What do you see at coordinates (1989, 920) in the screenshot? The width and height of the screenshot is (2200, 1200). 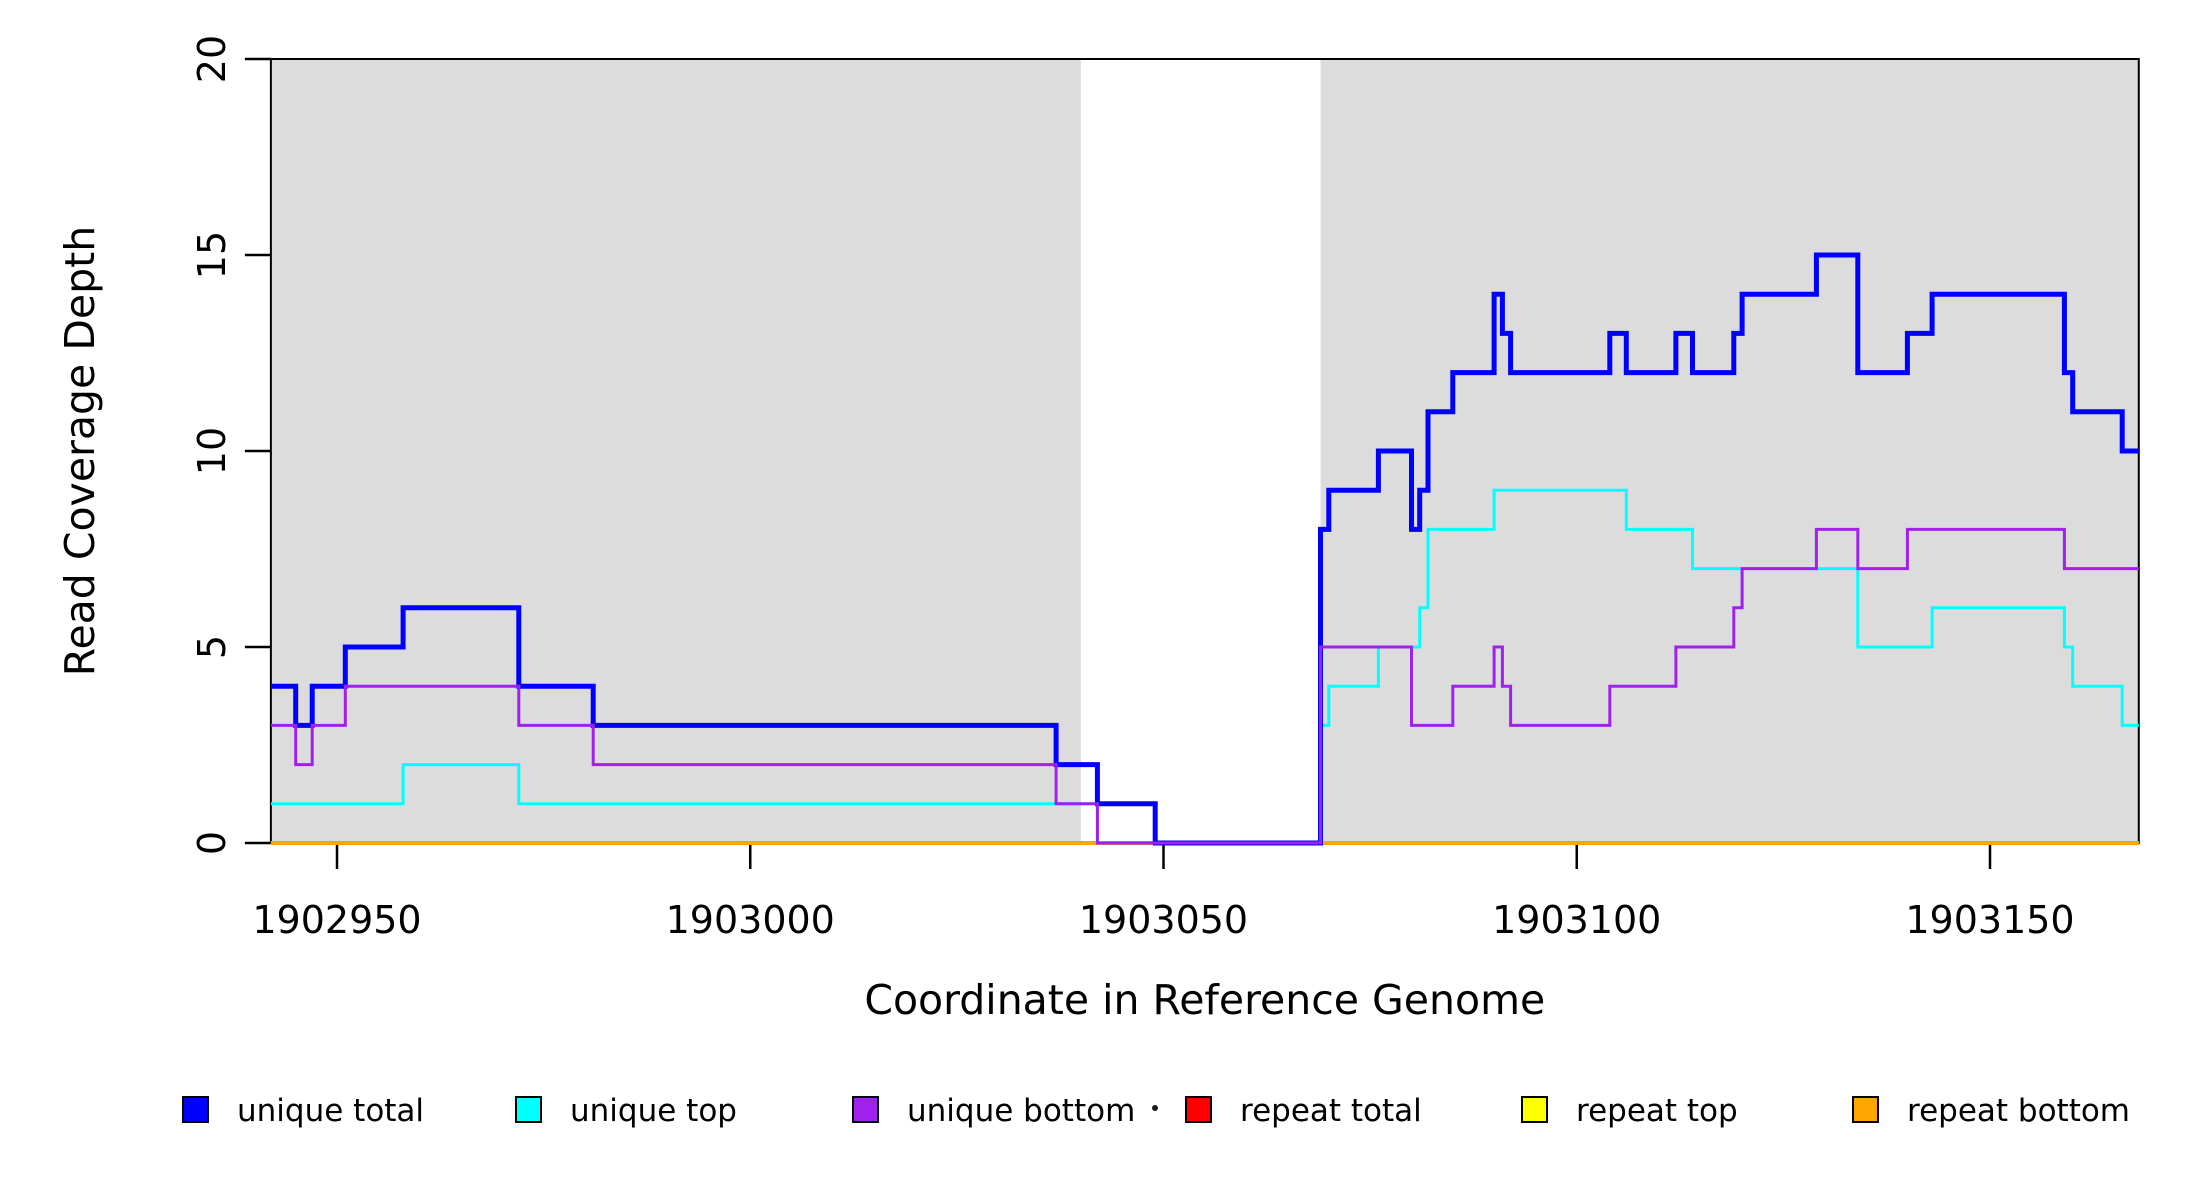 I see `x-axis-tick-label: 1903150` at bounding box center [1989, 920].